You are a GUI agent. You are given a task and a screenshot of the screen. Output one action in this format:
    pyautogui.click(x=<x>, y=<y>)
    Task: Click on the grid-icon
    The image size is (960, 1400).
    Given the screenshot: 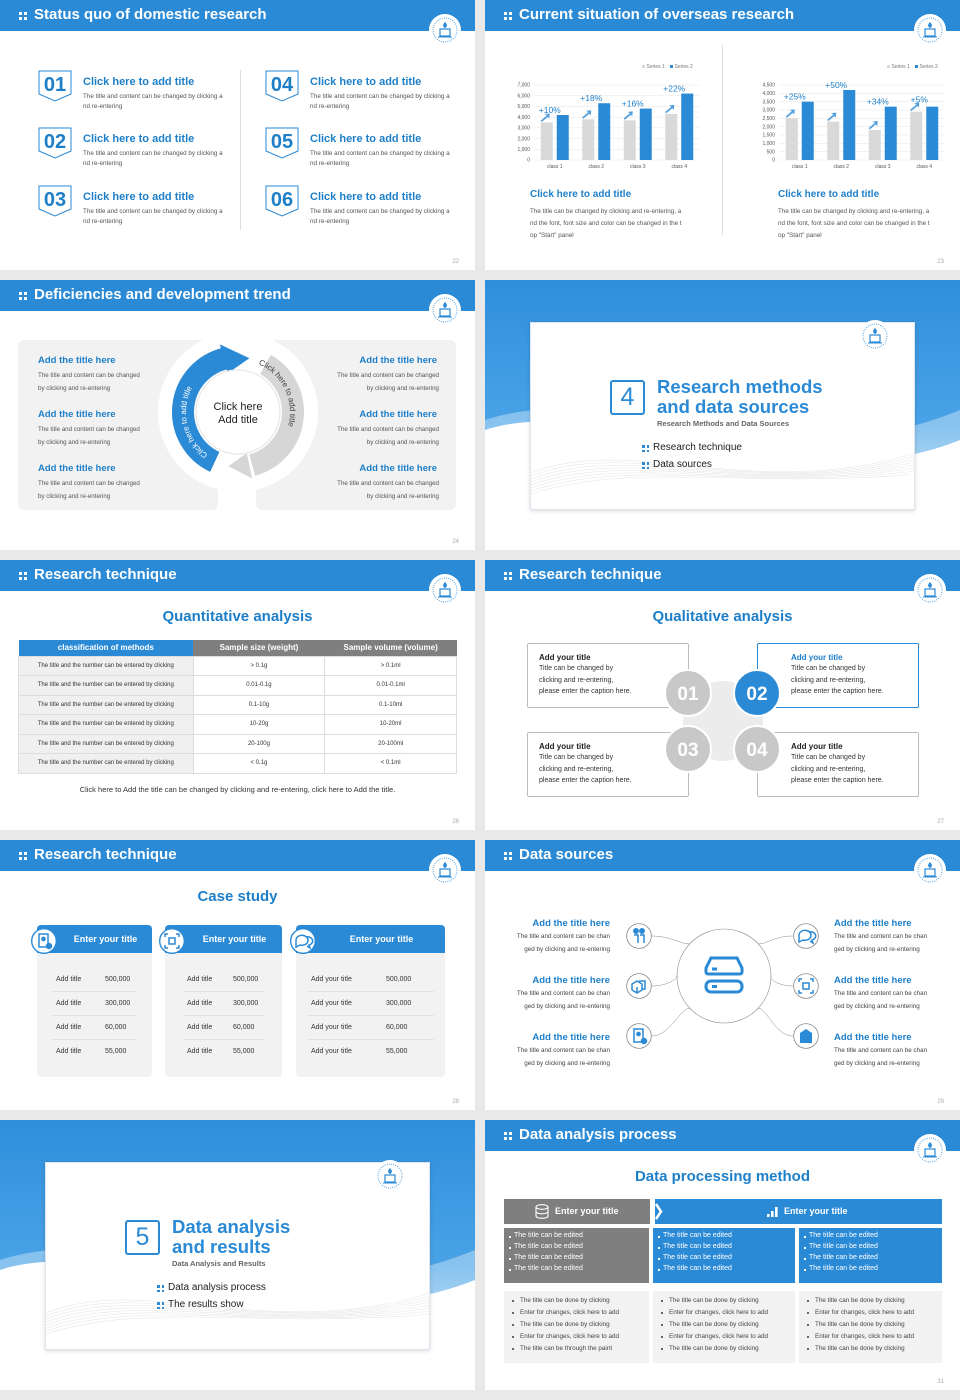 What is the action you would take?
    pyautogui.click(x=508, y=16)
    